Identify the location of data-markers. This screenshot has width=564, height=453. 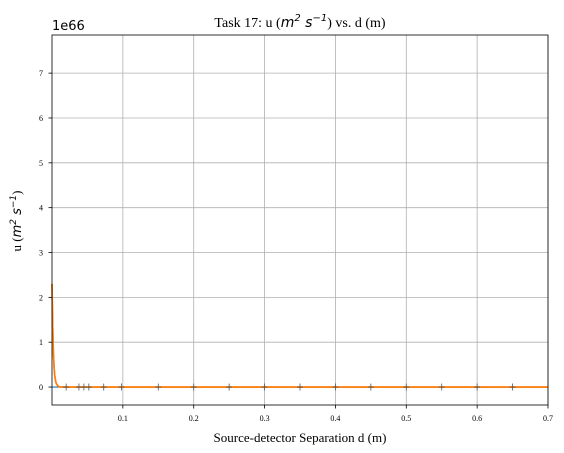
(289, 387).